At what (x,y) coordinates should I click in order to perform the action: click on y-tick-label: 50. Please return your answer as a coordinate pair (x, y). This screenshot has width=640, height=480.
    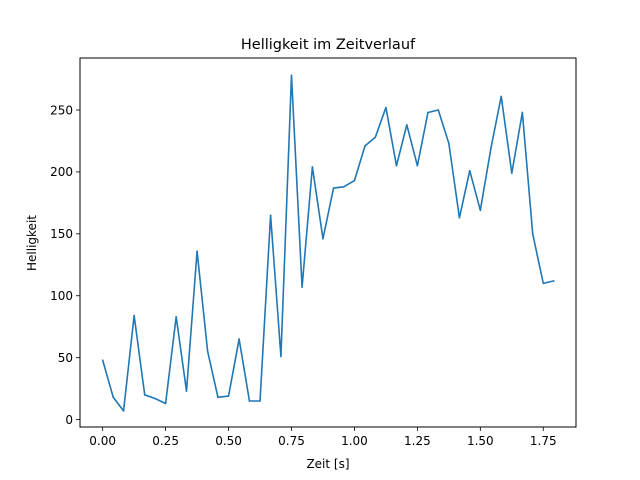
    Looking at the image, I should click on (65, 358).